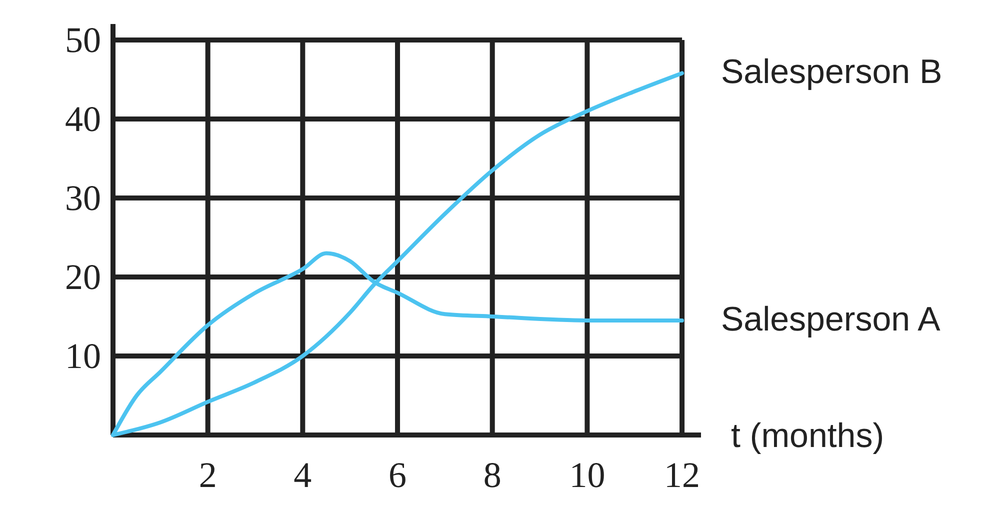 This screenshot has width=999, height=505. I want to click on x-tick-label: 2, so click(207, 475).